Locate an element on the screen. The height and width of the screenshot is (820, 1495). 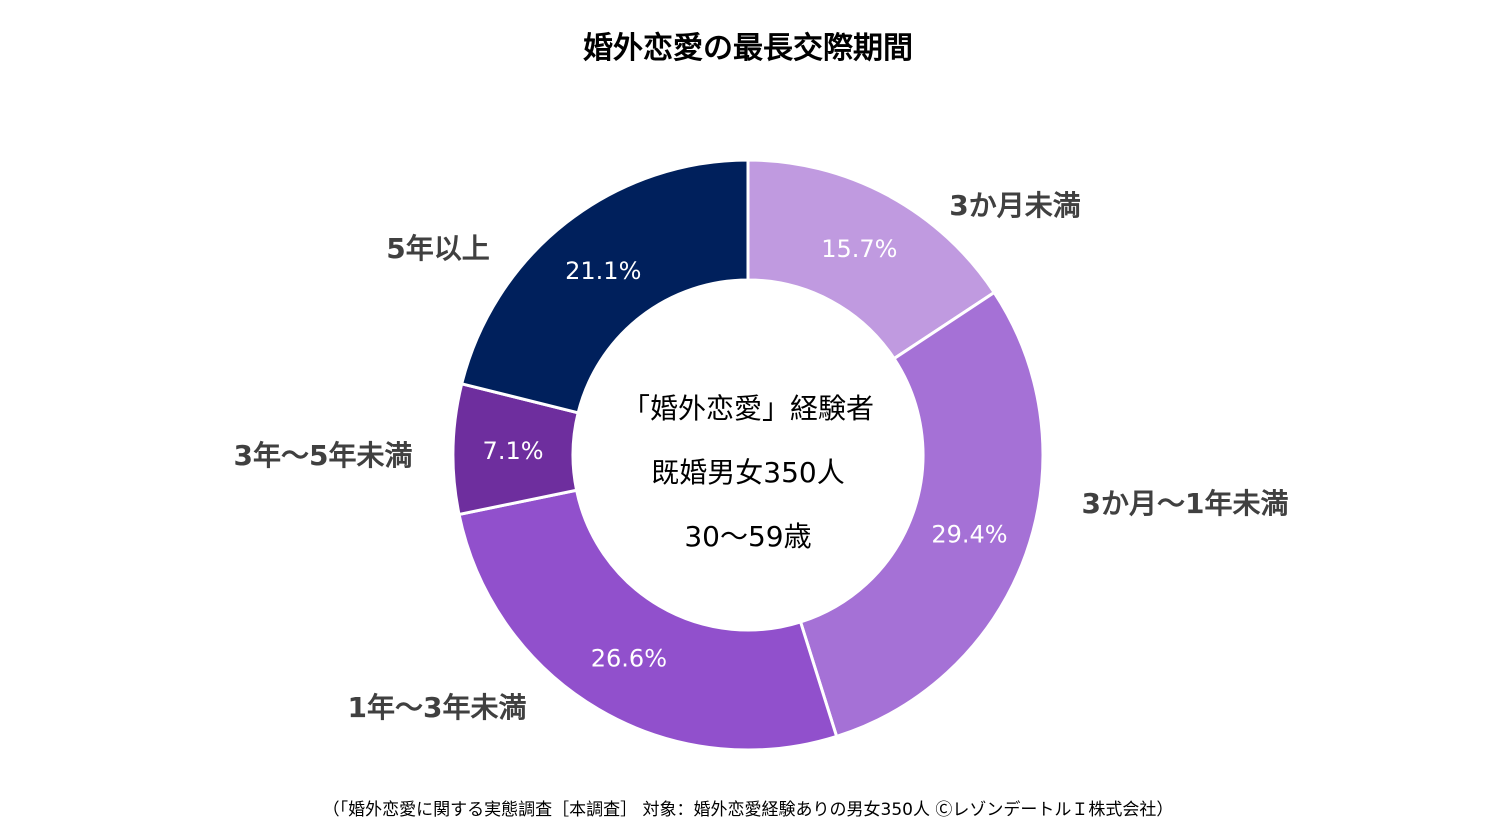
center-text-line-2: 既婚男女350人 is located at coordinates (747, 472).